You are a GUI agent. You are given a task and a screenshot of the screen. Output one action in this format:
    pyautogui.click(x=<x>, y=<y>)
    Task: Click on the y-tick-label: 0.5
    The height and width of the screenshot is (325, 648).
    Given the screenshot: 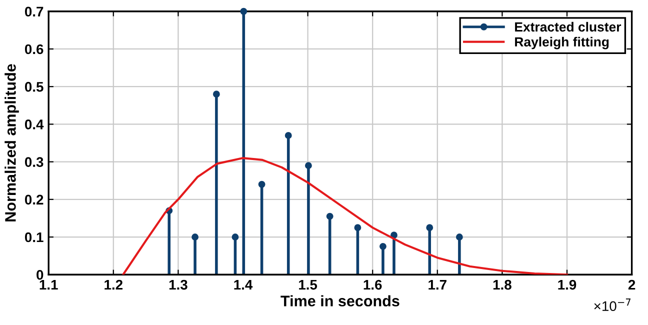 What is the action you would take?
    pyautogui.click(x=34, y=87)
    